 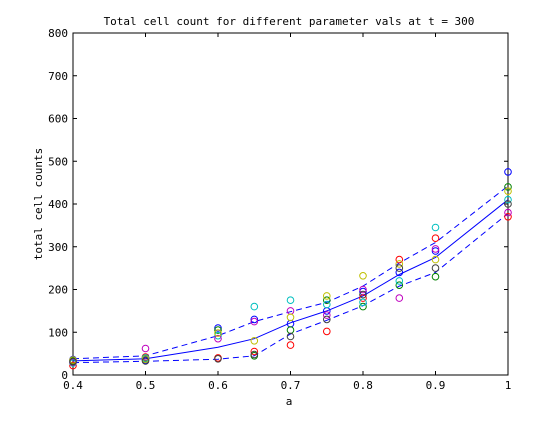 What do you see at coordinates (58, 33) in the screenshot?
I see `y-tick-label: 800` at bounding box center [58, 33].